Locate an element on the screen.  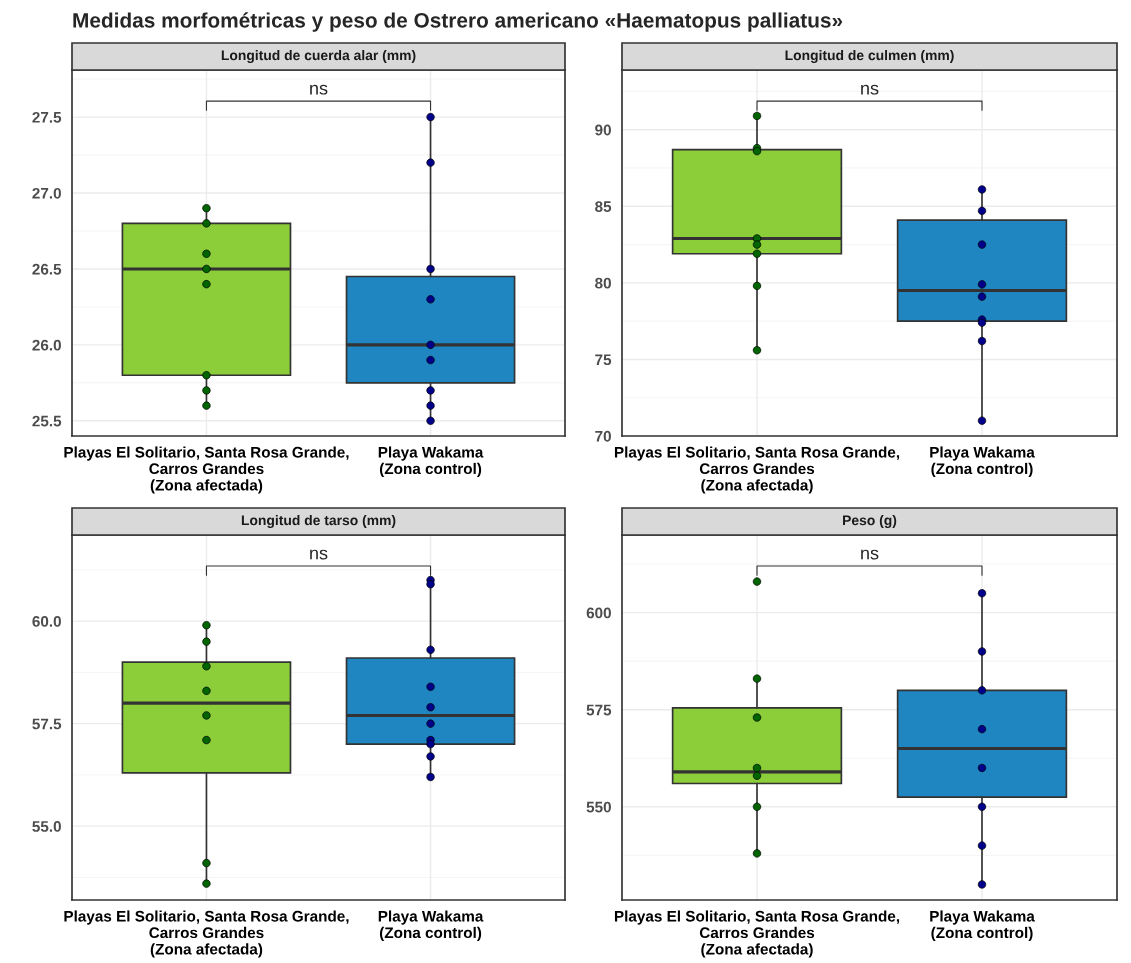
chart-title: Longitud de cuerda alar (mm) is located at coordinates (318, 56).